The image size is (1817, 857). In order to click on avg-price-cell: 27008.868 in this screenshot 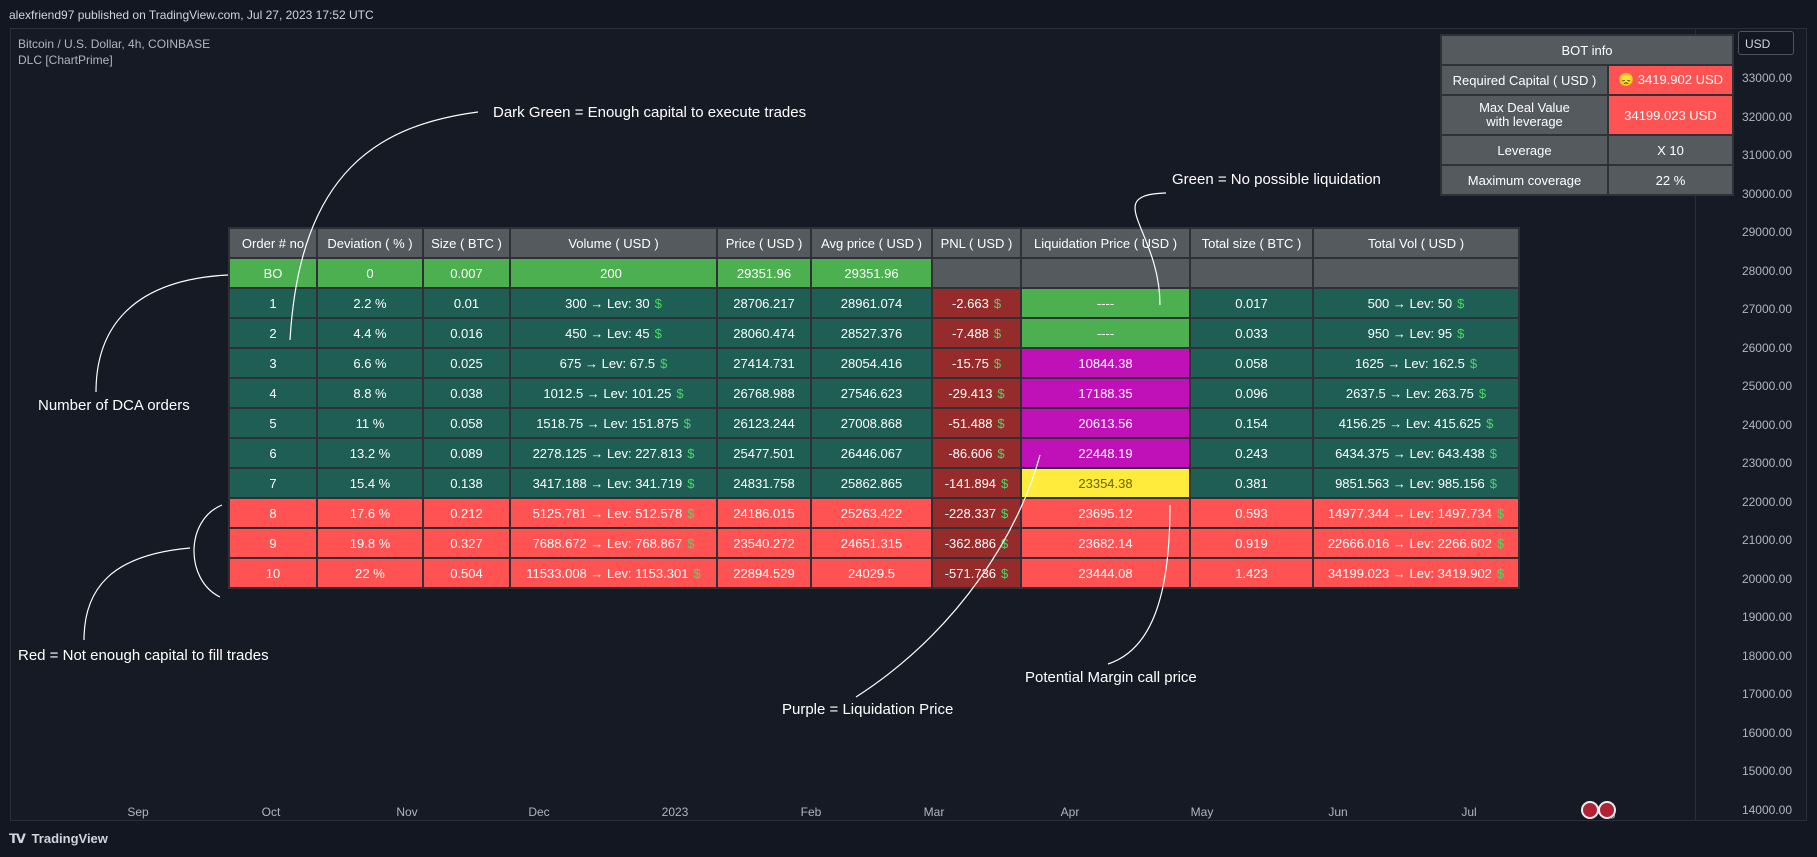, I will do `click(871, 423)`.